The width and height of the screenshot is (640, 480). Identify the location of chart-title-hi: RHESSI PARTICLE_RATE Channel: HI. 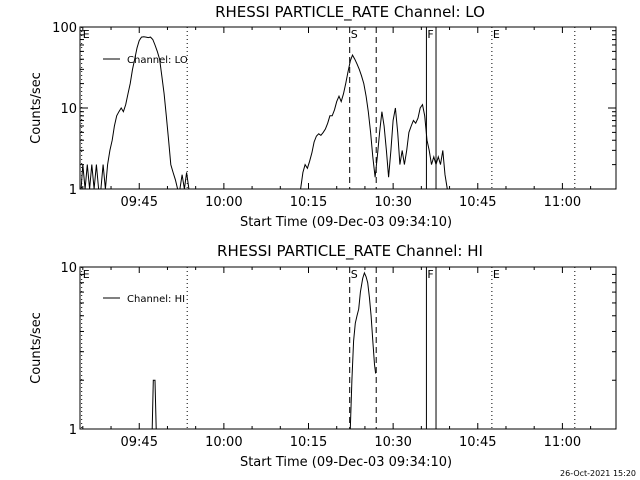
(350, 251).